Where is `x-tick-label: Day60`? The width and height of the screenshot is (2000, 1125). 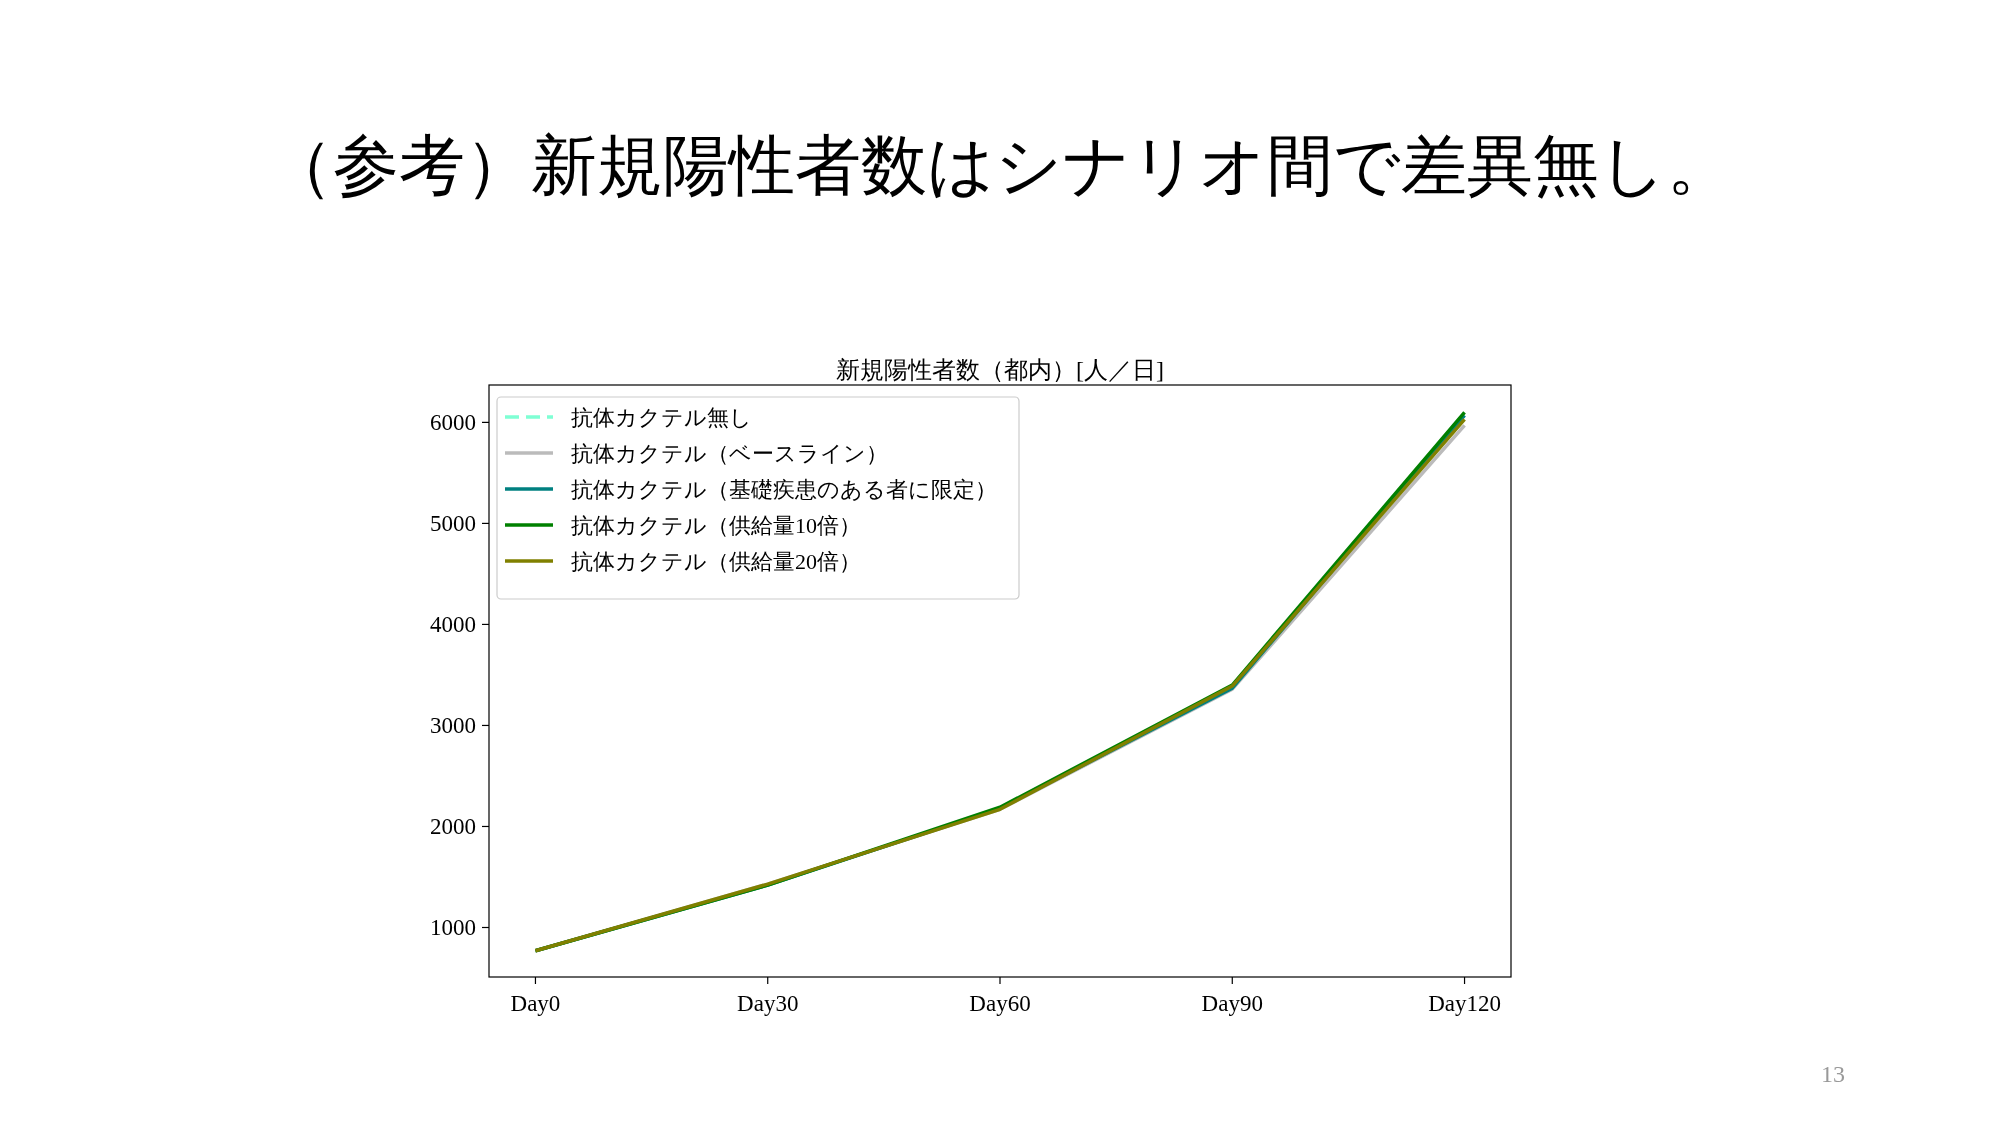 x-tick-label: Day60 is located at coordinates (1000, 1003).